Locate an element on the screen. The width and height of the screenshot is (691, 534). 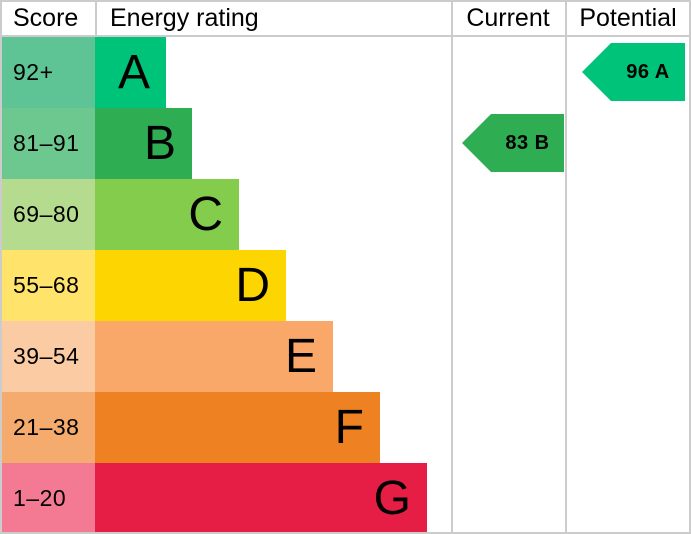
band-letter-d: D is located at coordinates (252, 285).